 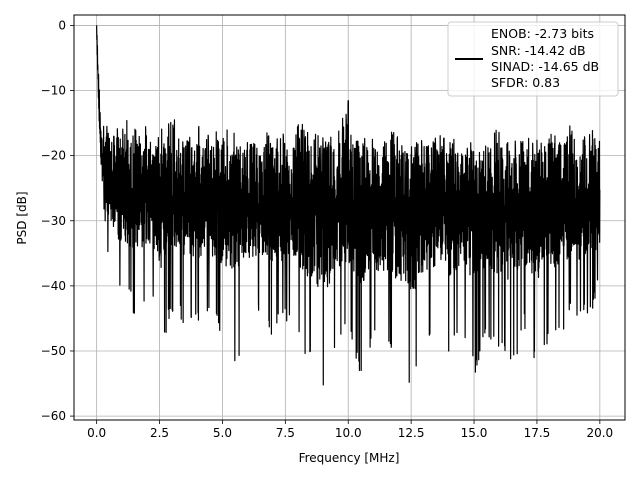 I want to click on y-axis: 0 −10 −20 −30 −40 −50 −60, so click(x=57, y=220).